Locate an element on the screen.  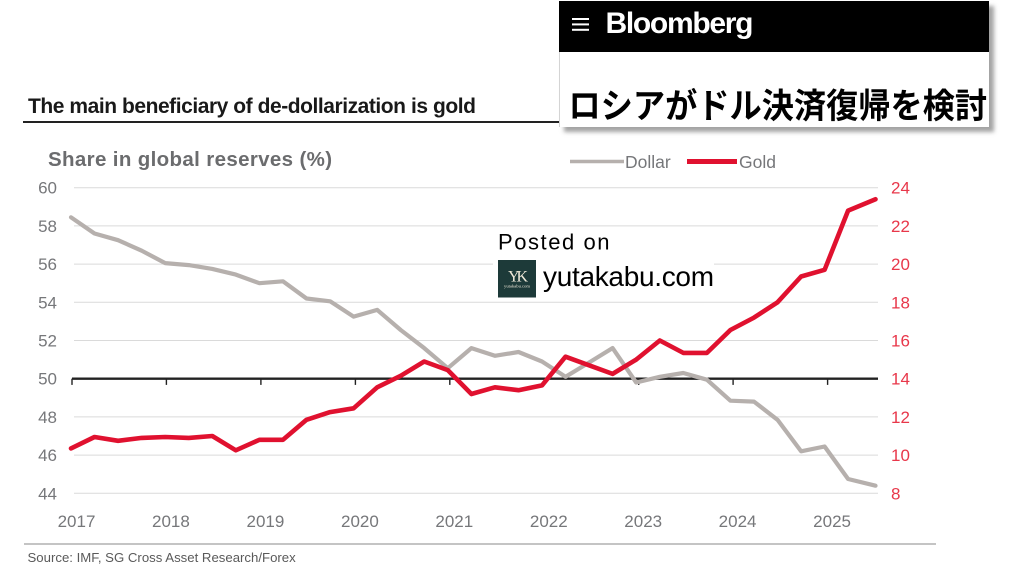
svg-text: 2021 is located at coordinates (454, 521).